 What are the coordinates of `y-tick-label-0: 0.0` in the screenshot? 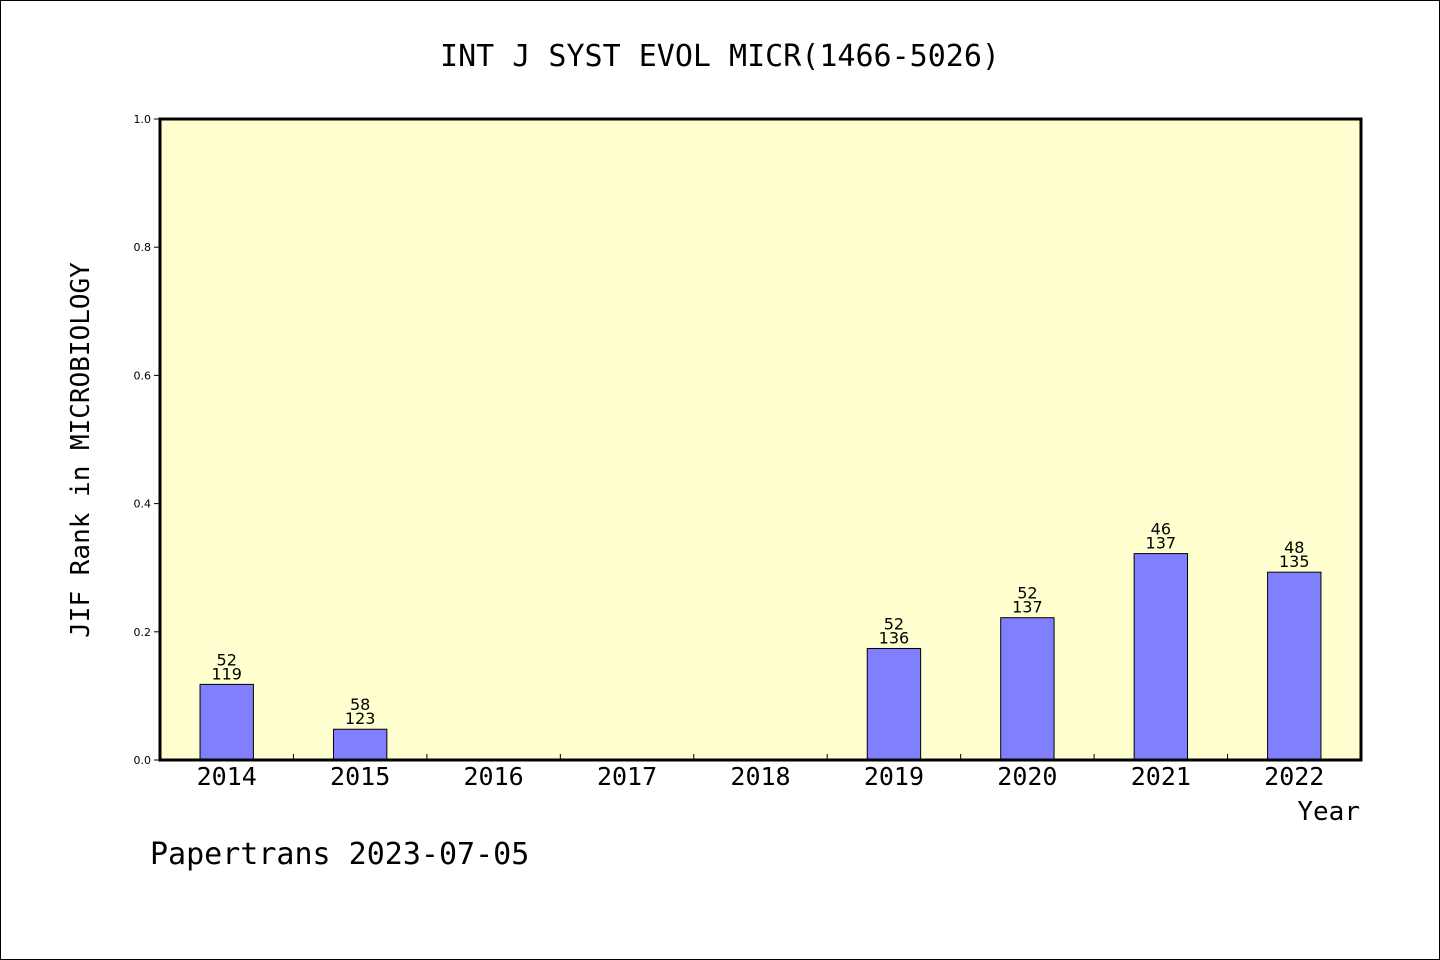 It's located at (143, 760).